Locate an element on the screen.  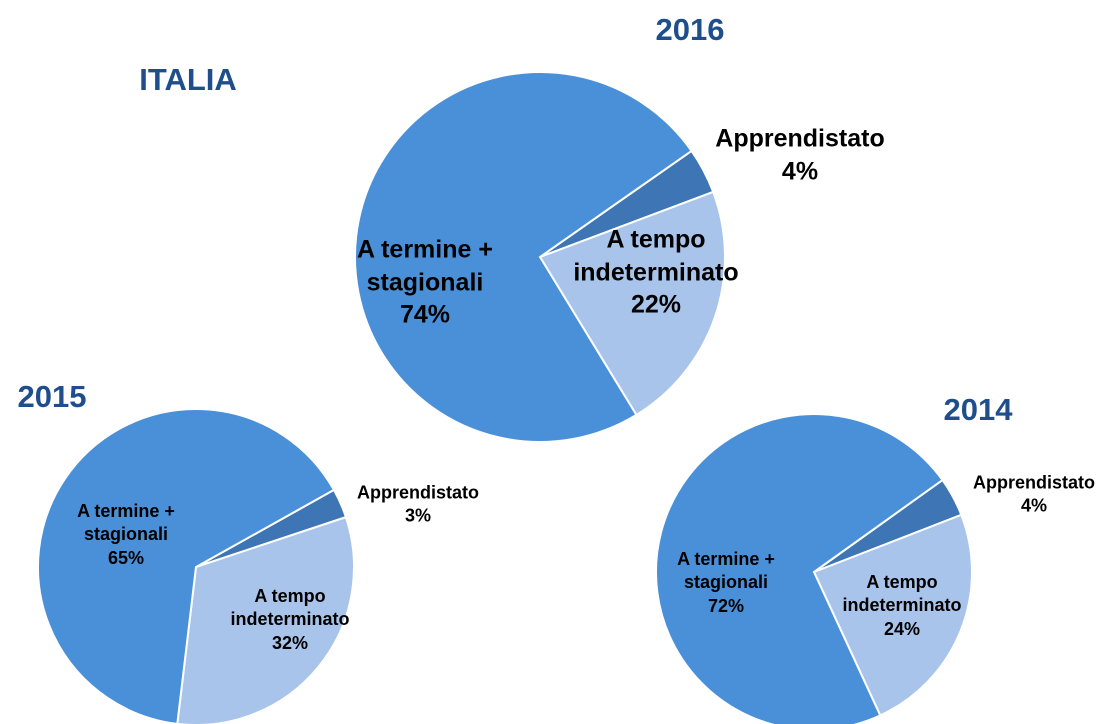
slice-label: A termine + stagionali 65% is located at coordinates (126, 535).